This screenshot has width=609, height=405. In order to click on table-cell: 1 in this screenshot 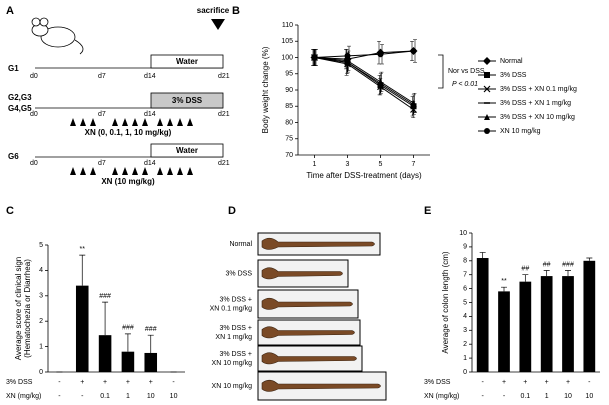, I will do `click(128, 396)`.